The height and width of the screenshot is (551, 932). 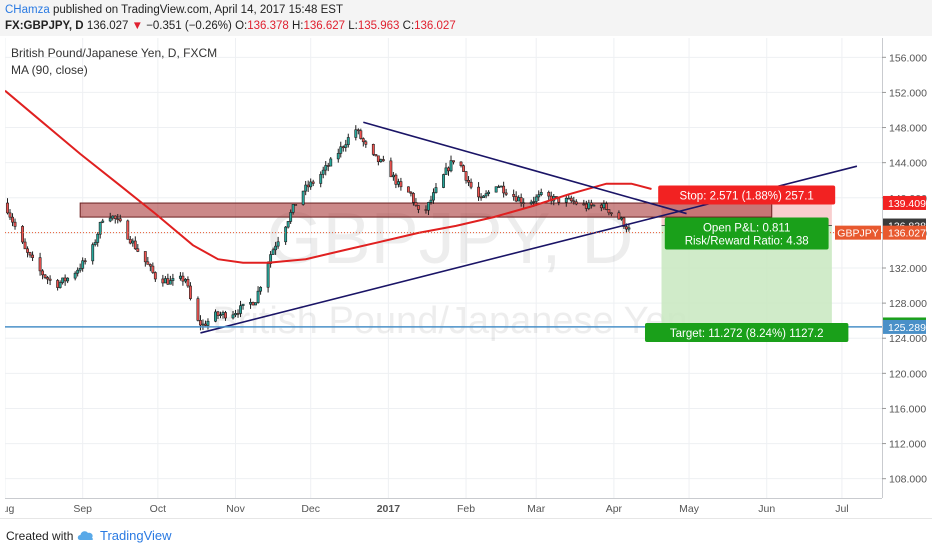 I want to click on high-label: H:, so click(x=297, y=26).